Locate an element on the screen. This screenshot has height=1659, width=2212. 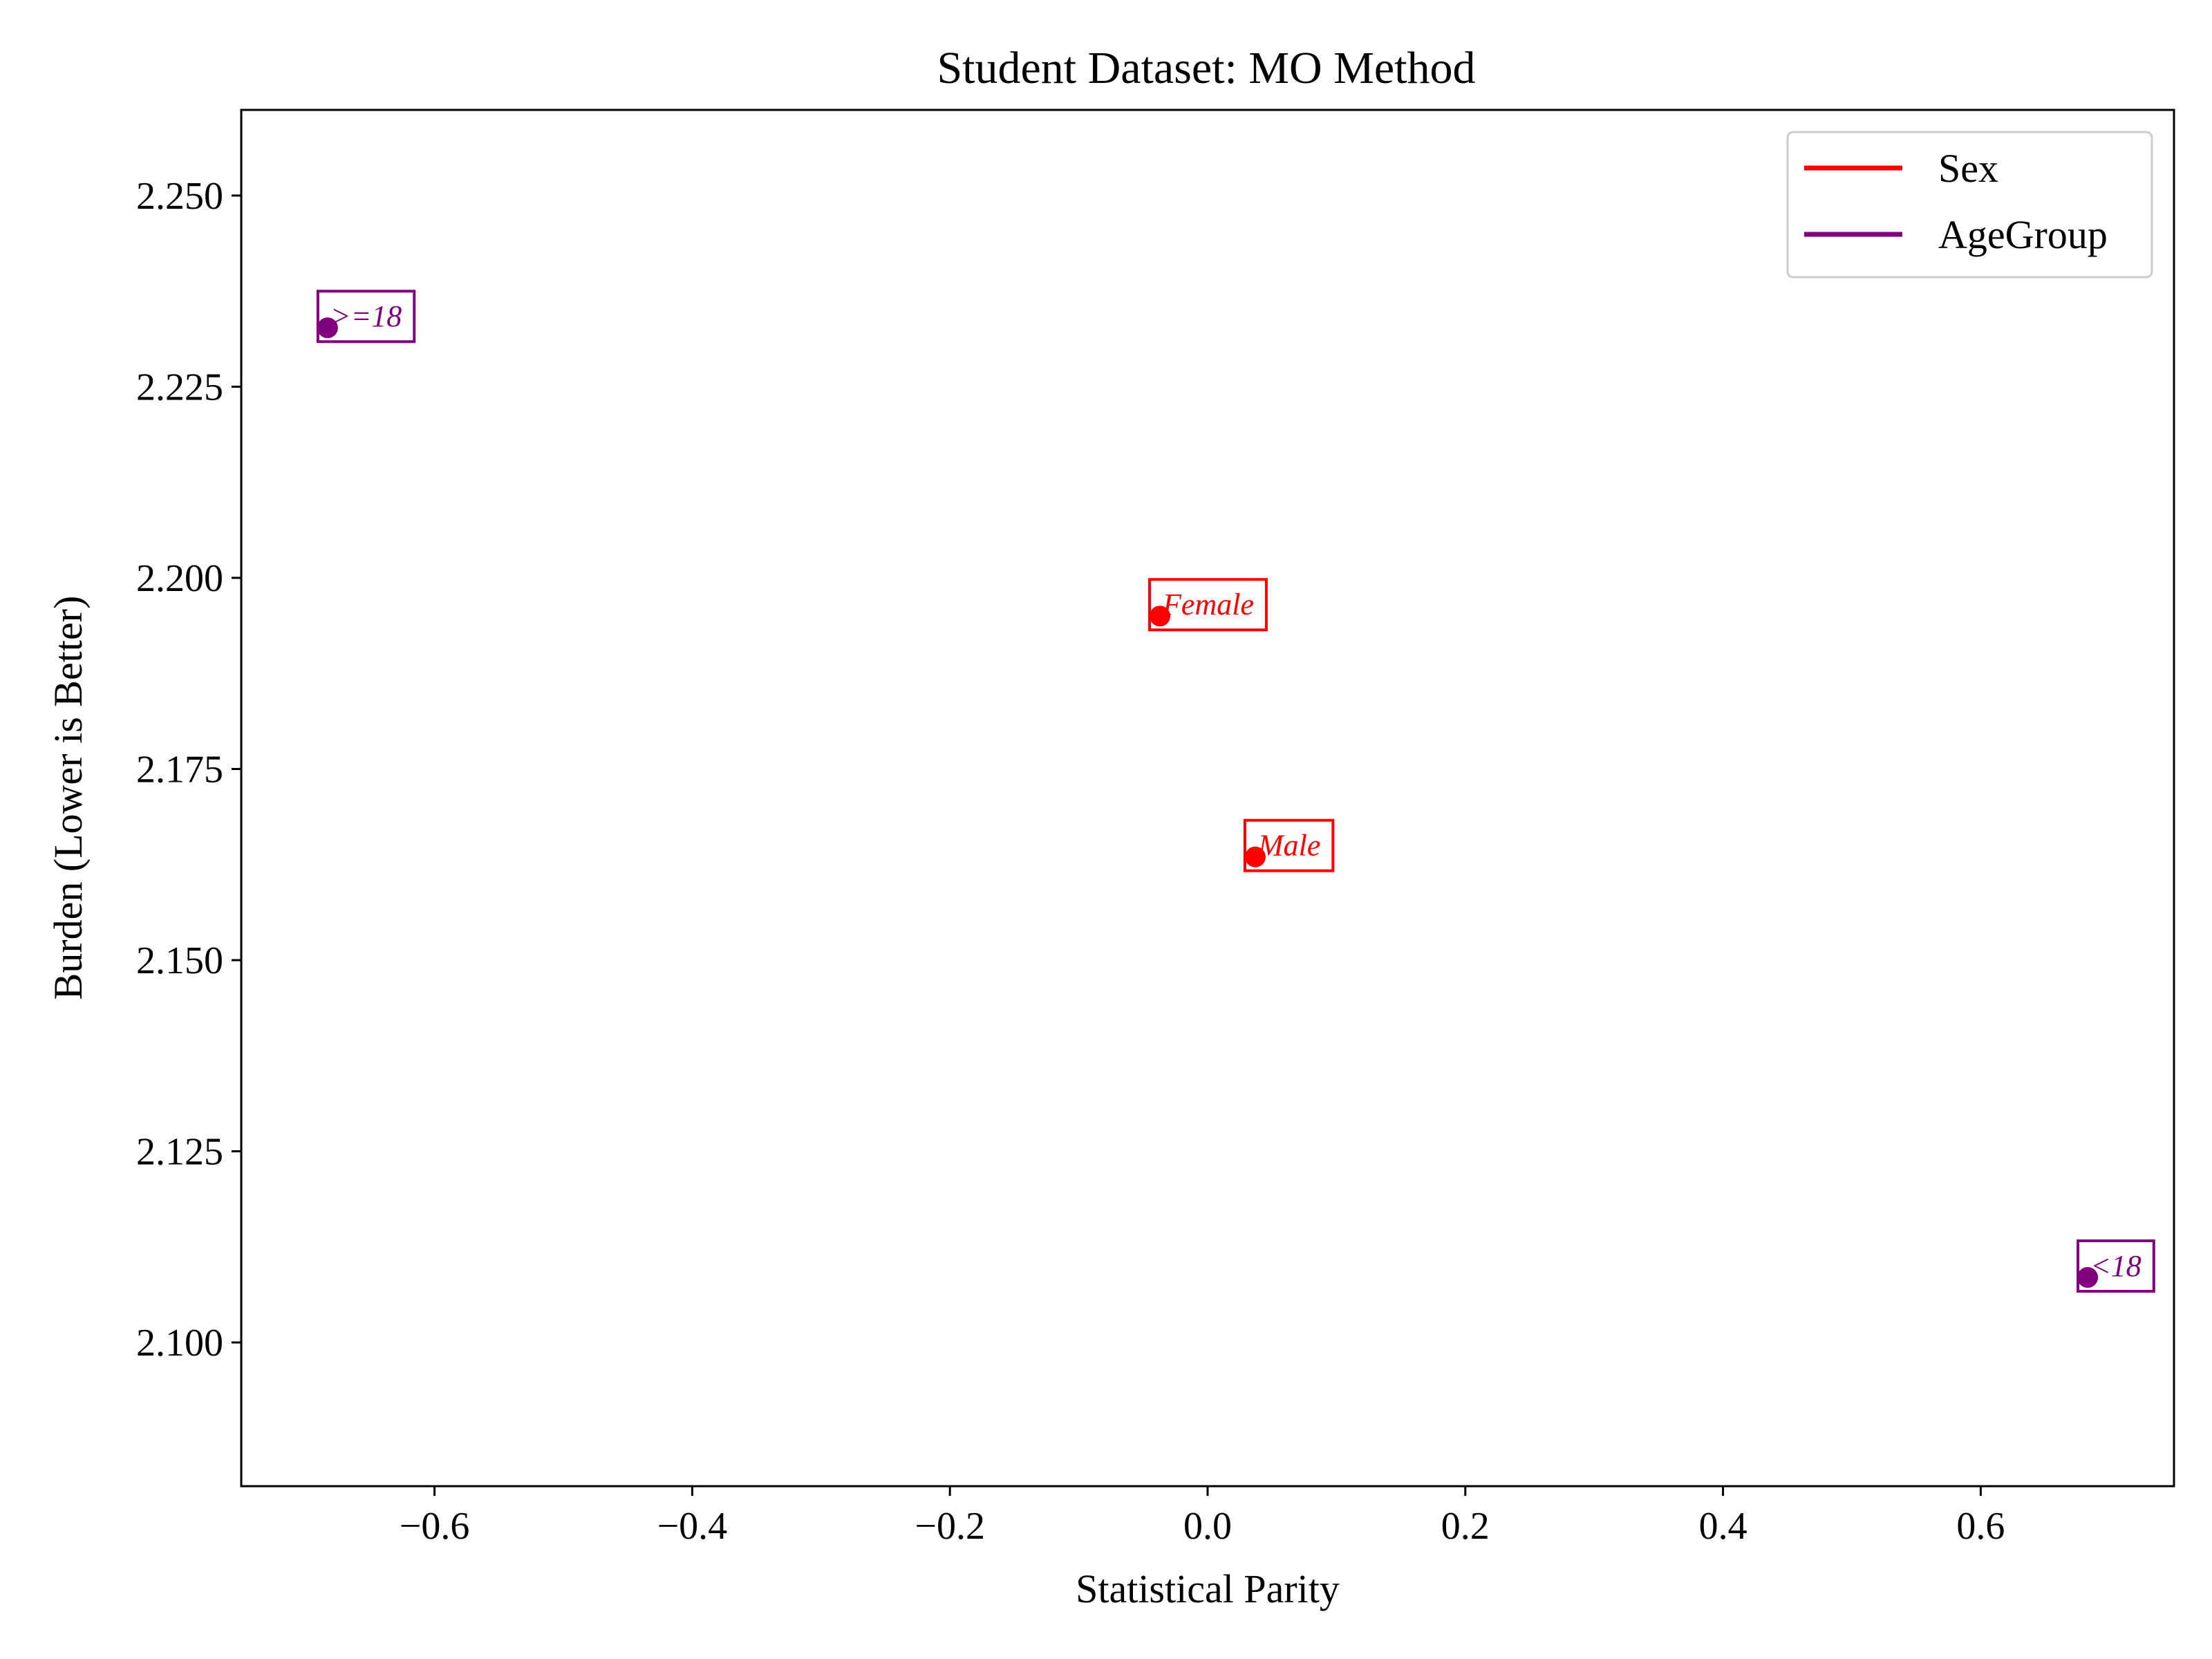
x-tick-label: −0.4 is located at coordinates (692, 1526).